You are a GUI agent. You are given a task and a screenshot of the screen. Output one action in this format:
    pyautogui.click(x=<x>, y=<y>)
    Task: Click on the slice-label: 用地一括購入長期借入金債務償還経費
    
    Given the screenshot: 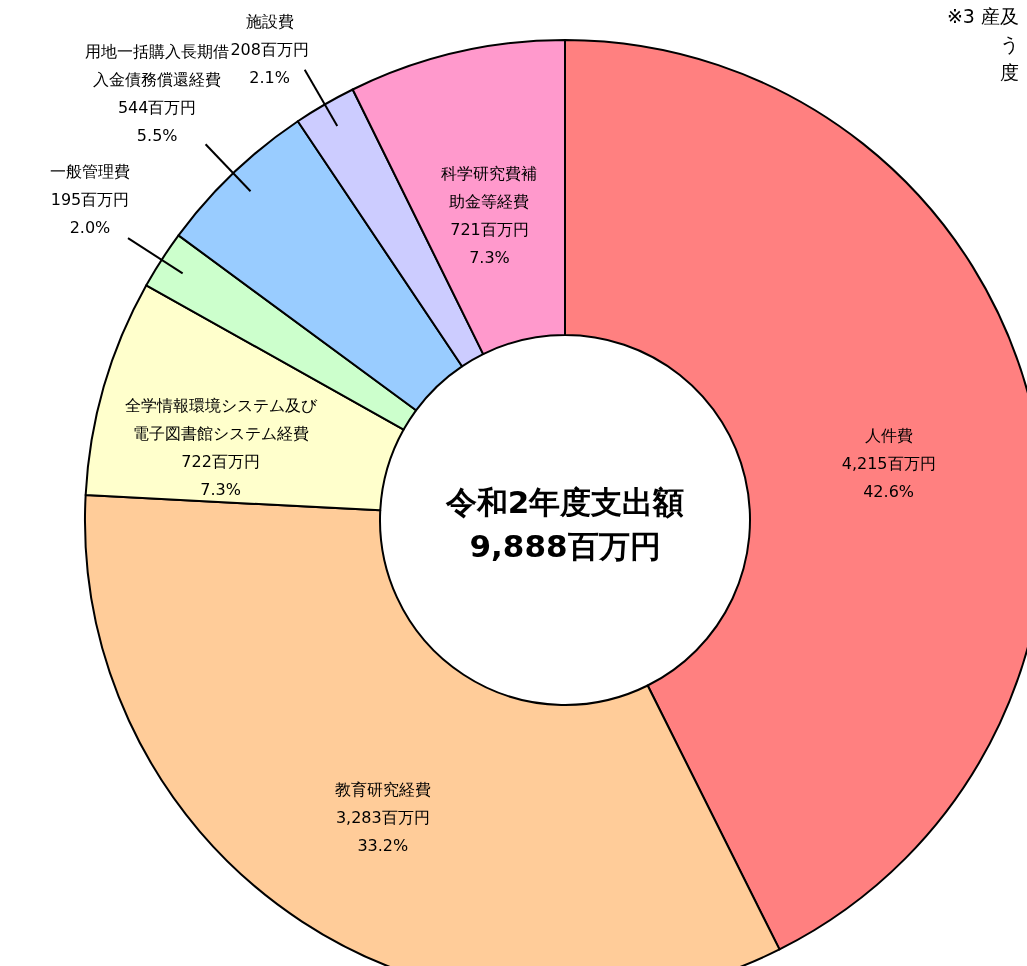 What is the action you would take?
    pyautogui.click(x=157, y=65)
    